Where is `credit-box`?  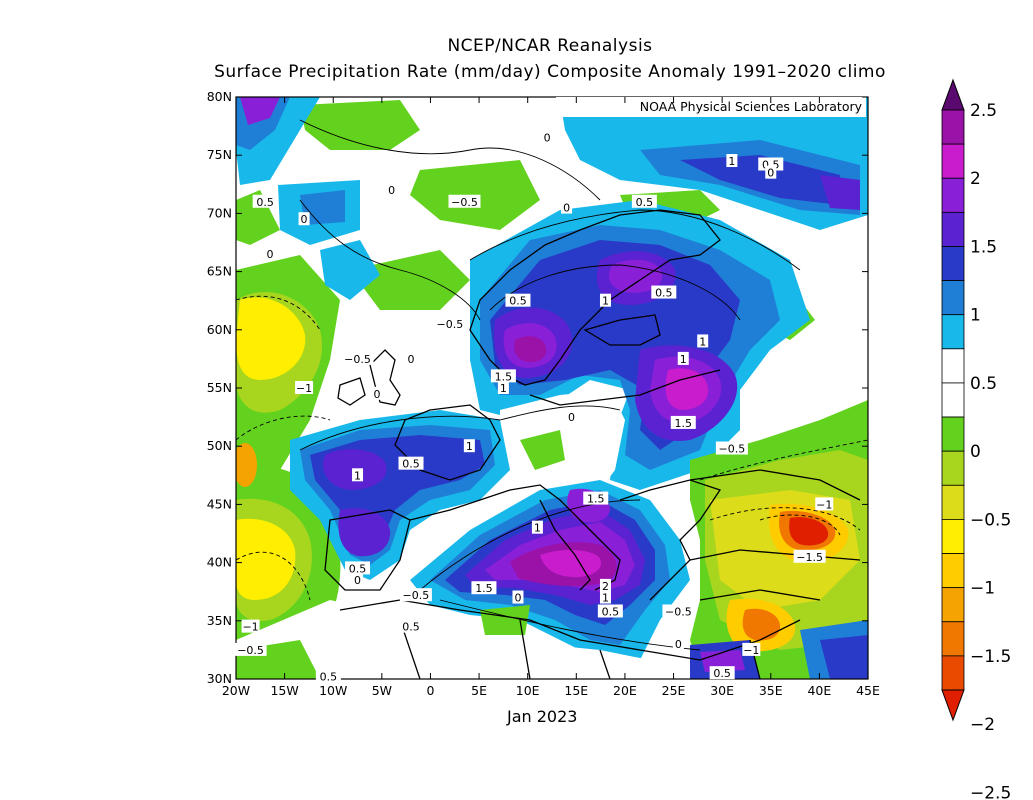
credit-box is located at coordinates (711, 107).